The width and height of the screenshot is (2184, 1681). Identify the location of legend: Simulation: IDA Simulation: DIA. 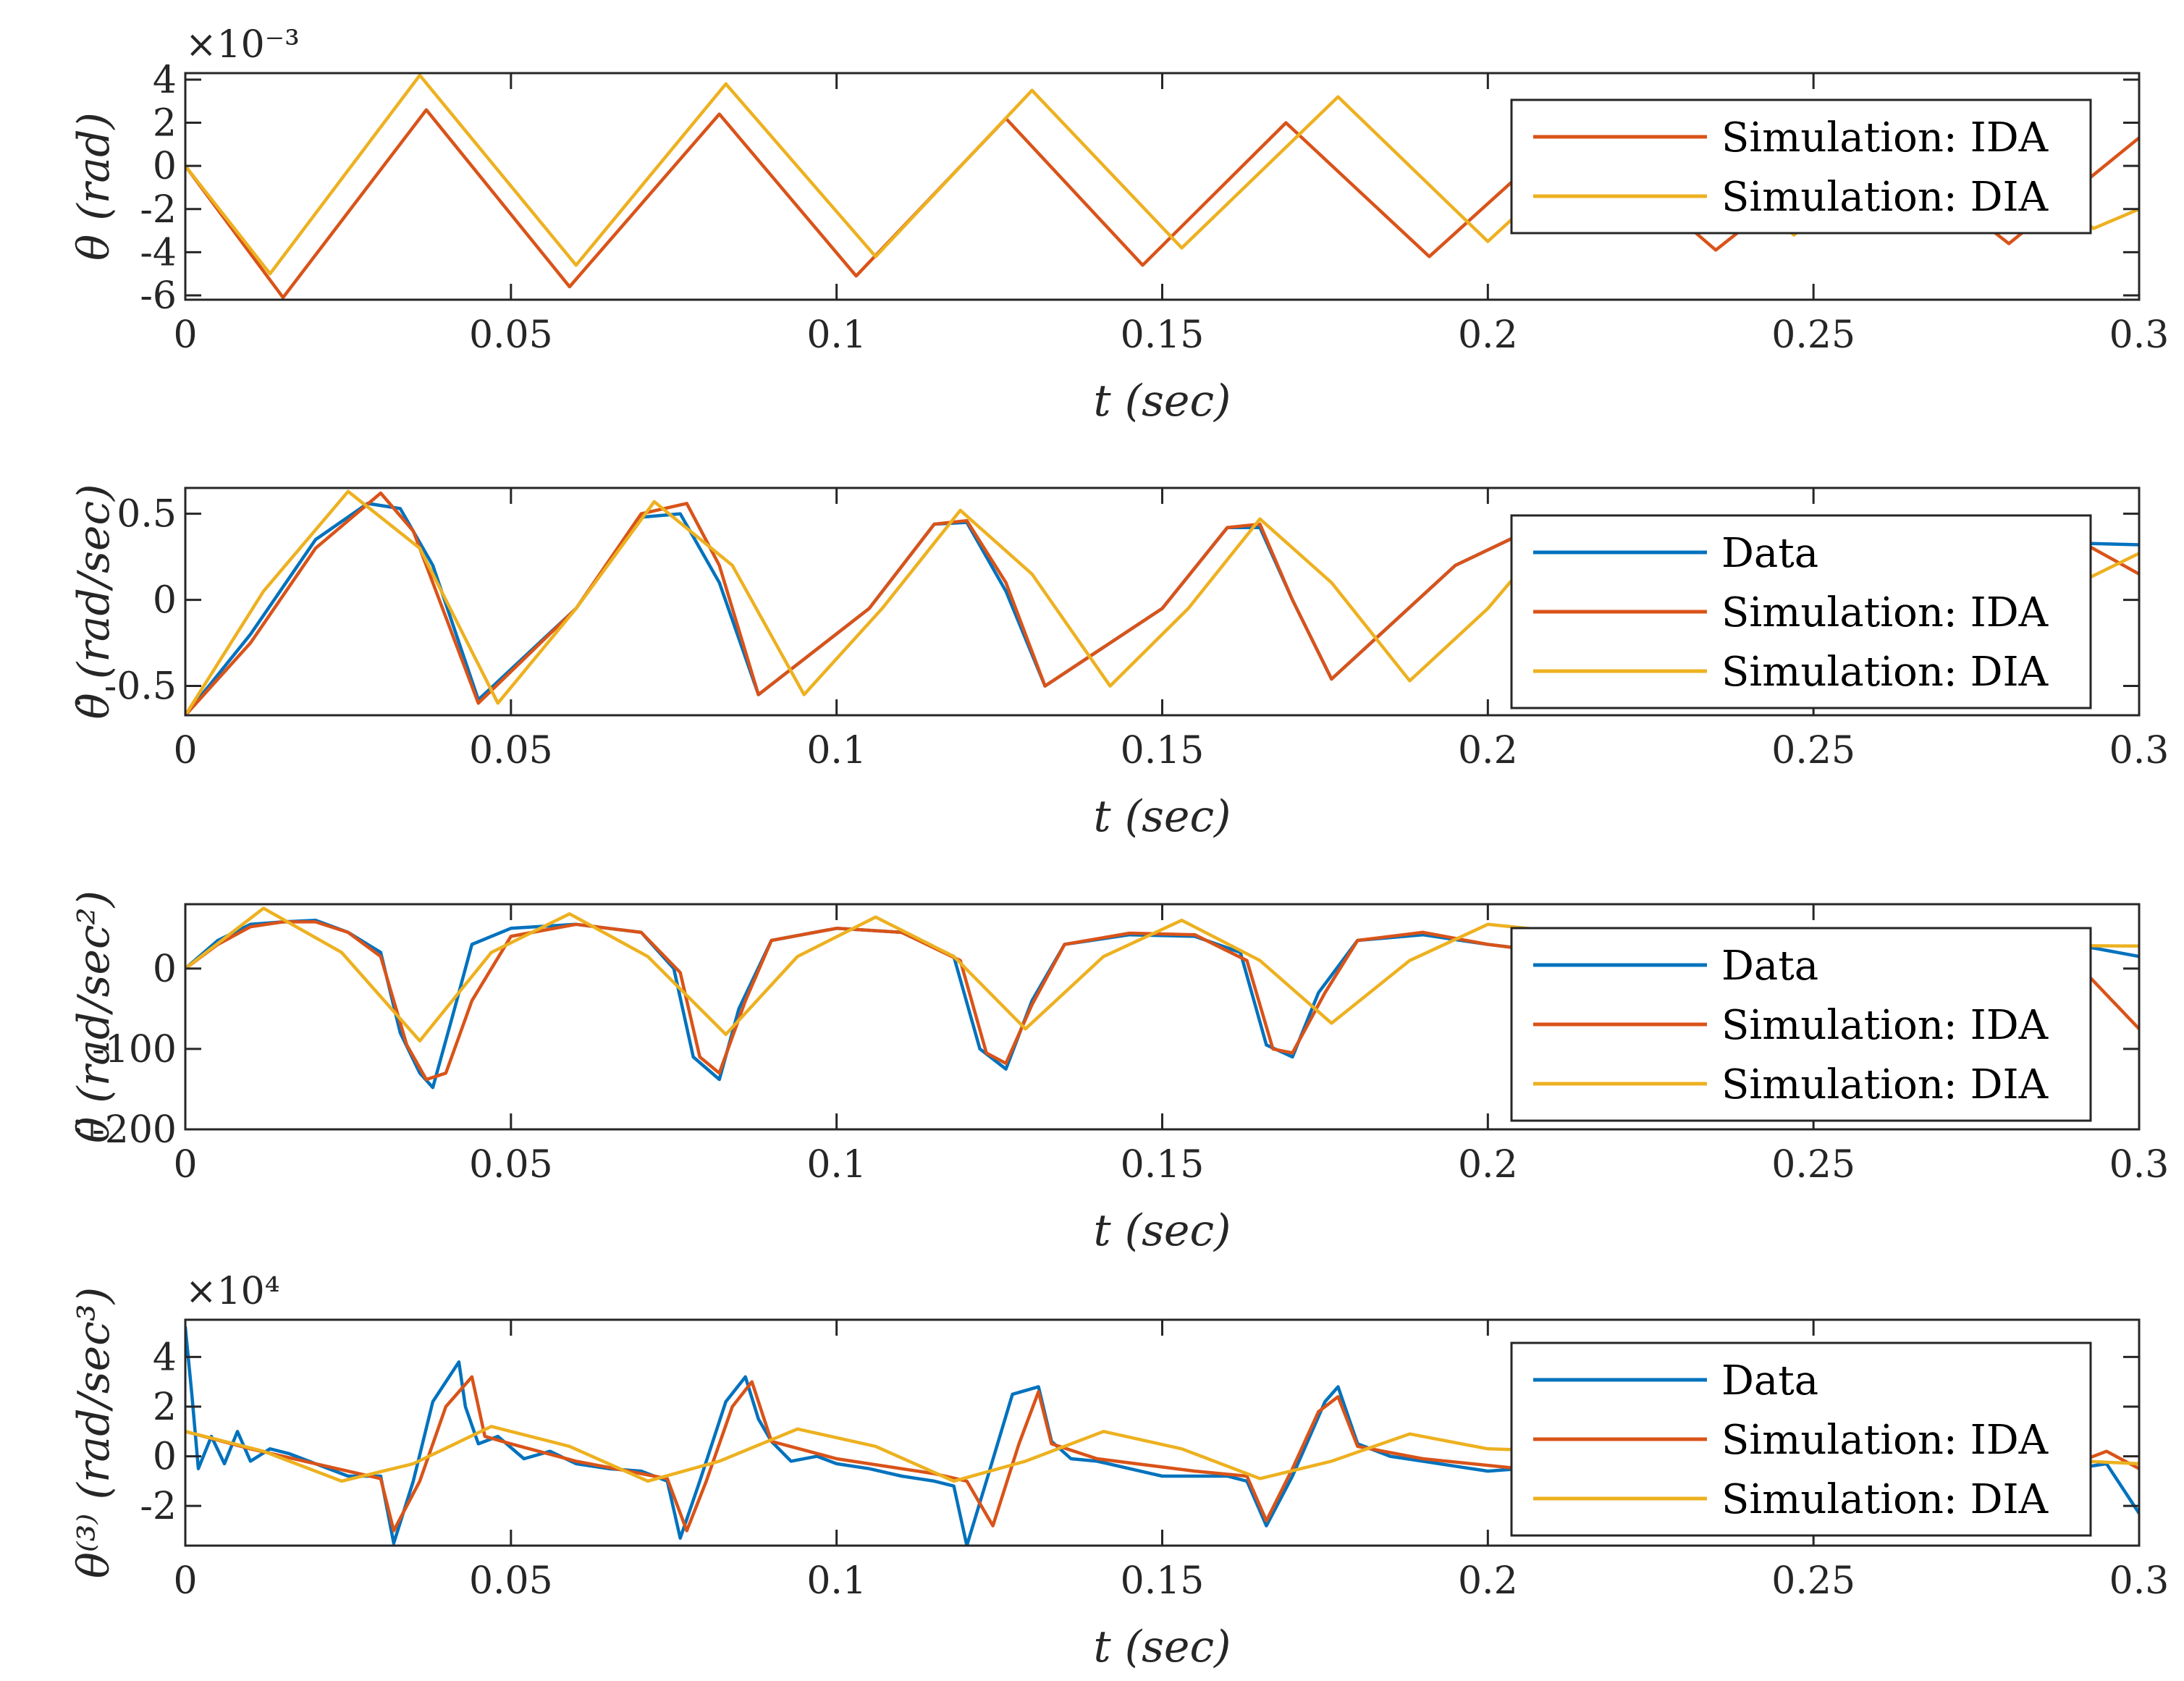
(1801, 166).